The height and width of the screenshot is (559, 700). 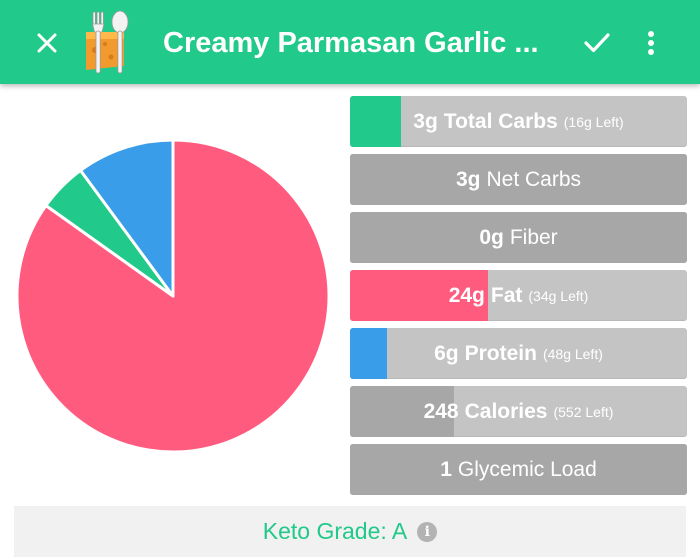 I want to click on keto-grade-bar: Keto Grade: A i, so click(x=350, y=531).